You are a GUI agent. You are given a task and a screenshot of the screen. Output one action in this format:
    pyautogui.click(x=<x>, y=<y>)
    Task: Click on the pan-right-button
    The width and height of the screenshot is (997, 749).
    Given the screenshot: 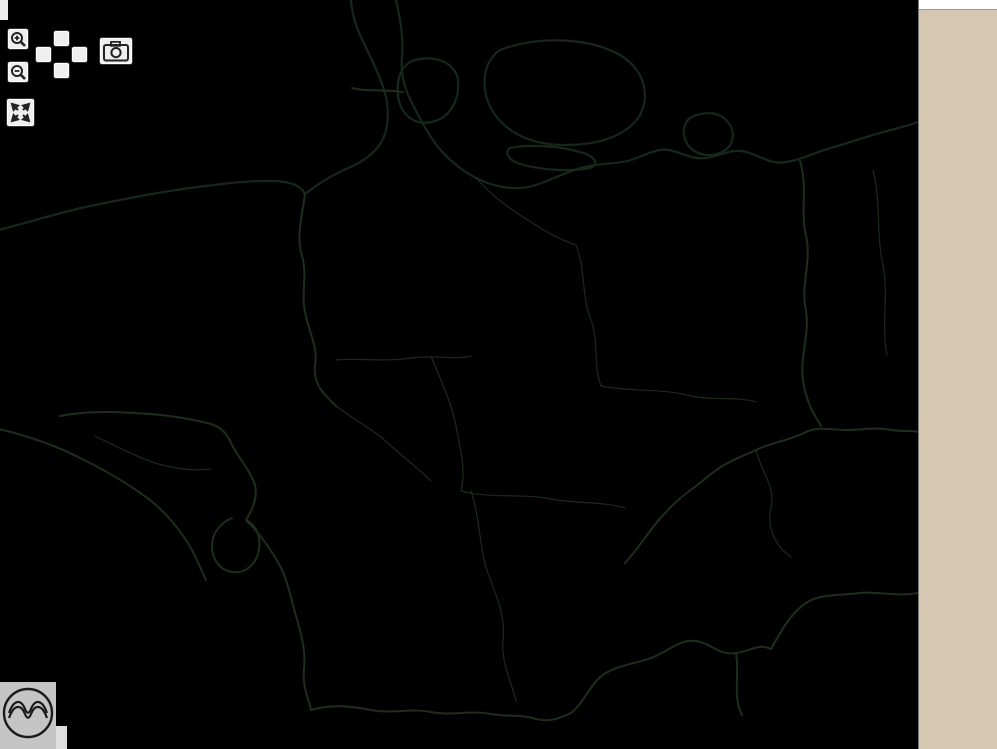 What is the action you would take?
    pyautogui.click(x=79, y=54)
    